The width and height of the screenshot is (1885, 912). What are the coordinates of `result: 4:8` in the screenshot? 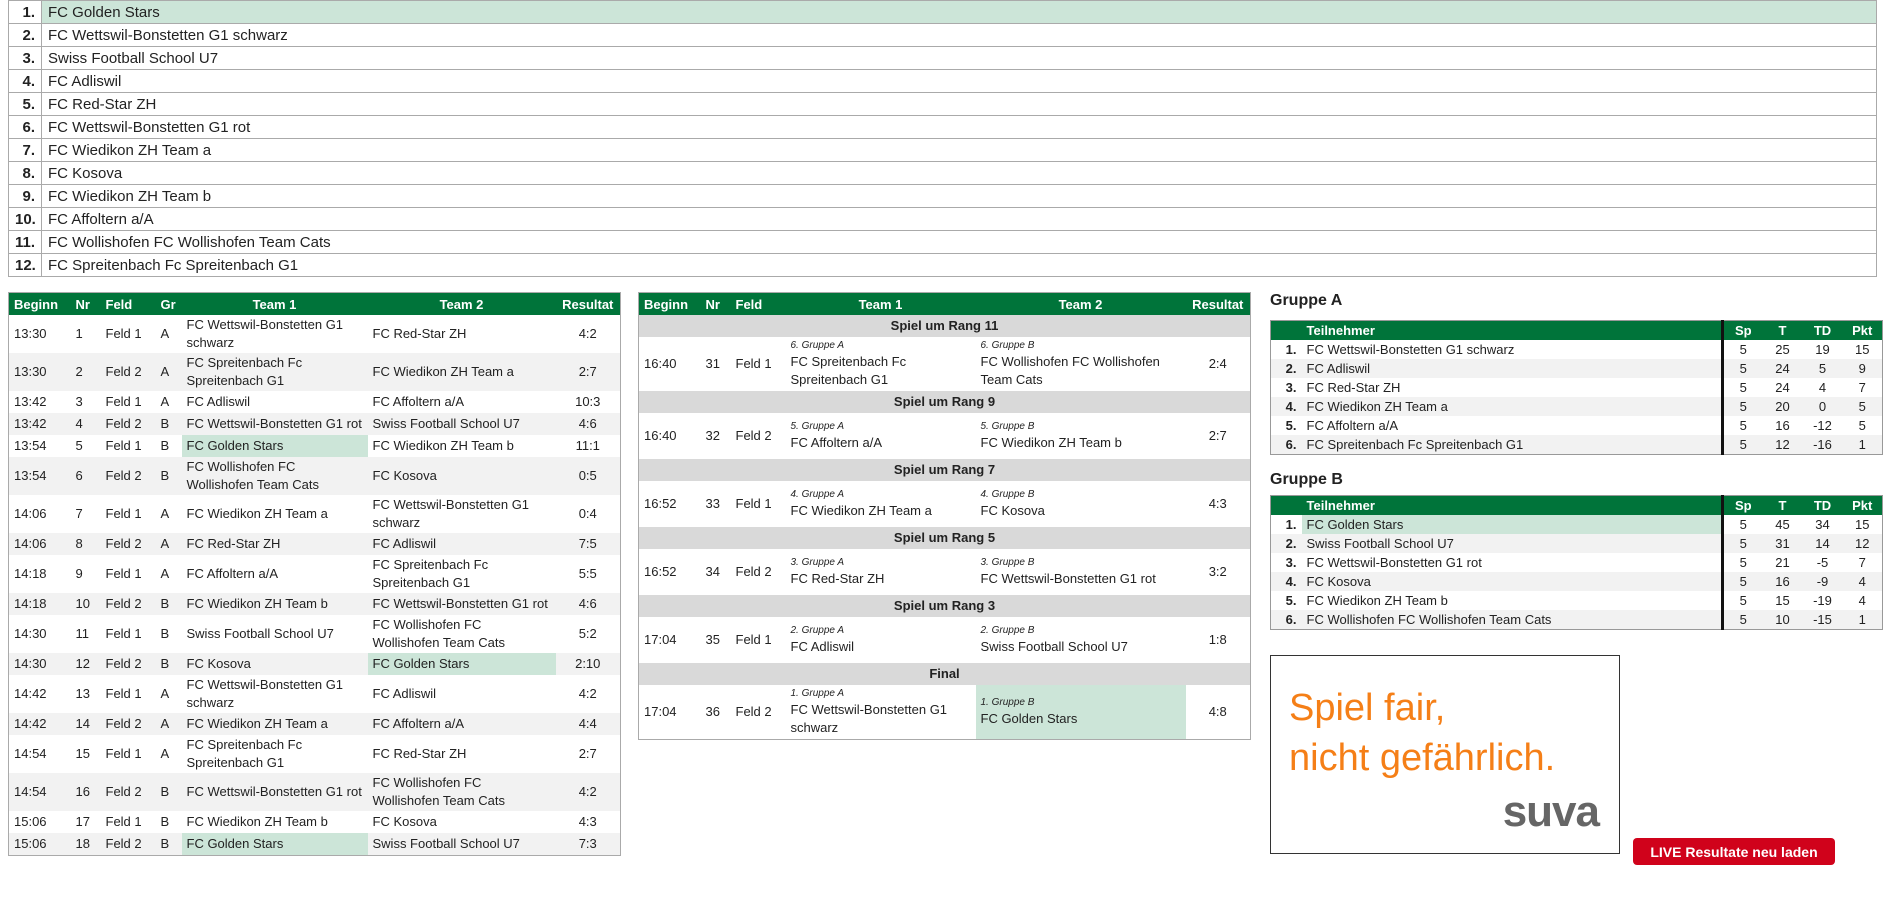 It's located at (1217, 711).